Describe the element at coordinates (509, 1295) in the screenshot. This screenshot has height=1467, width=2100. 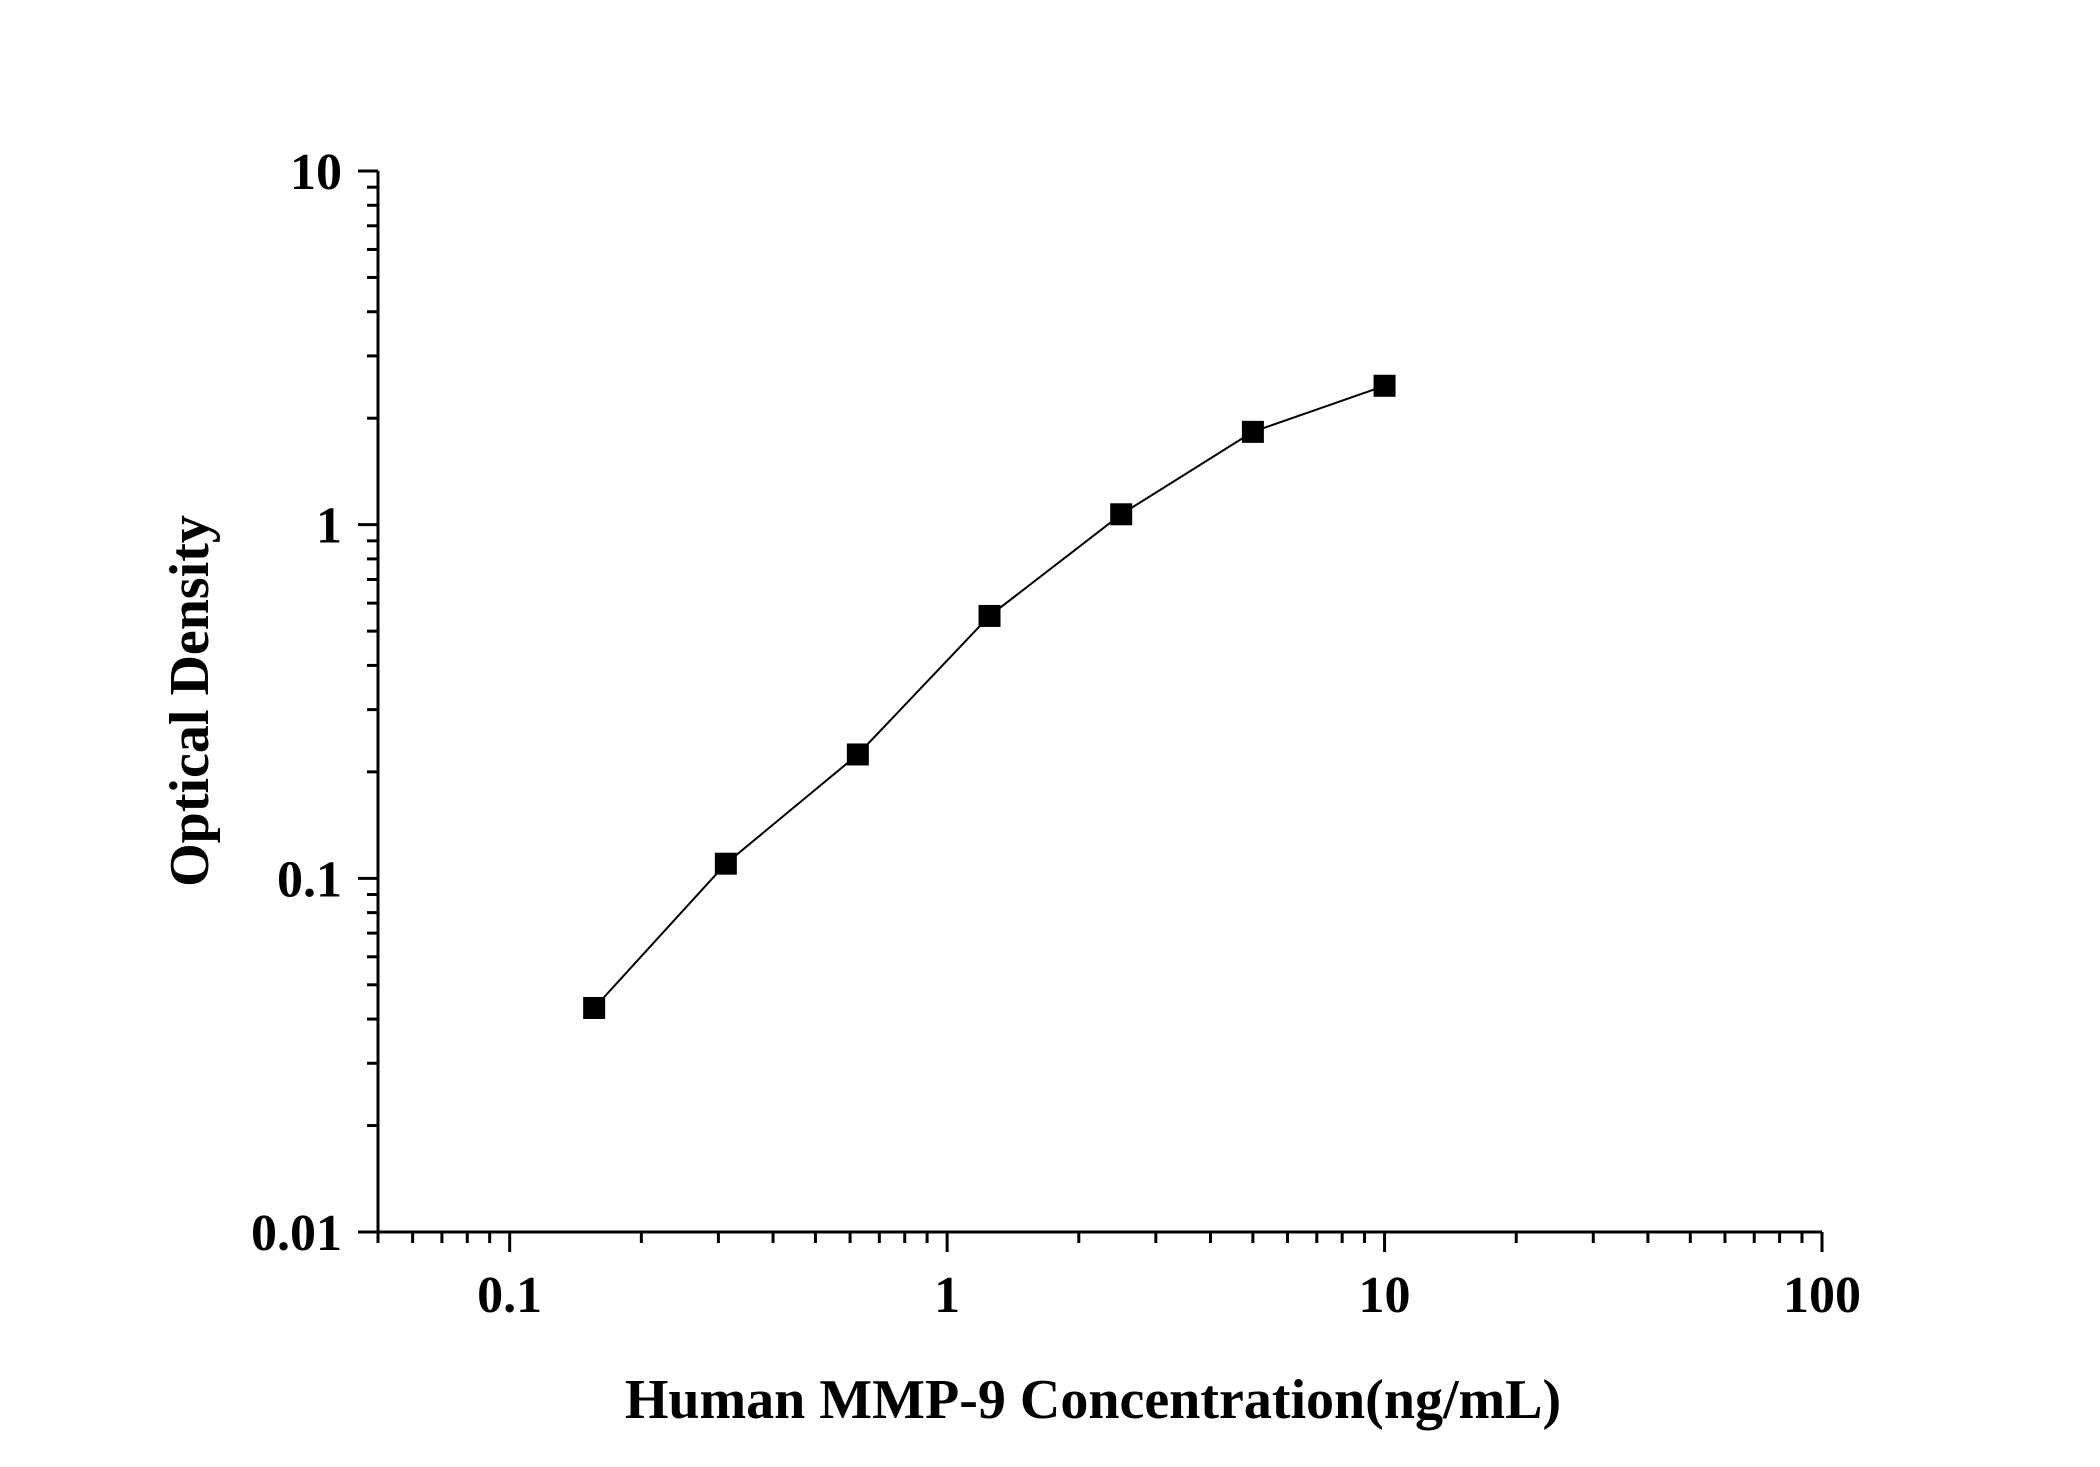
I see `x-tick-label: 0.1` at that location.